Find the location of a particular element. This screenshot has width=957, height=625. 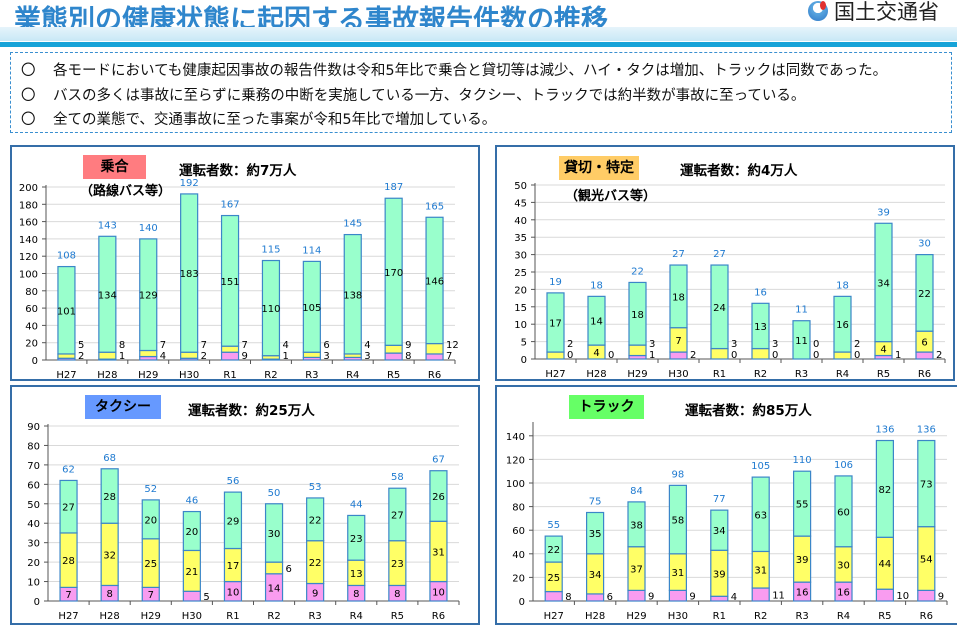

y-tick-label: 120 is located at coordinates (515, 460).